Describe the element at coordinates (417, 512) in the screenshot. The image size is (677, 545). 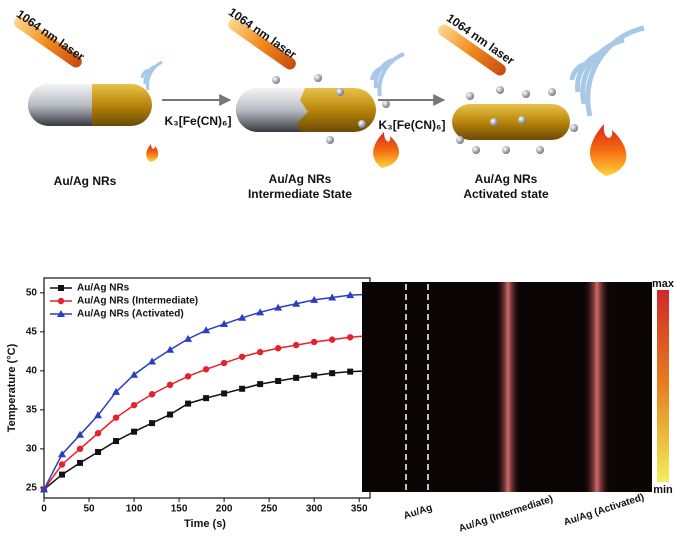
I see `lane-label: Au/Ag` at that location.